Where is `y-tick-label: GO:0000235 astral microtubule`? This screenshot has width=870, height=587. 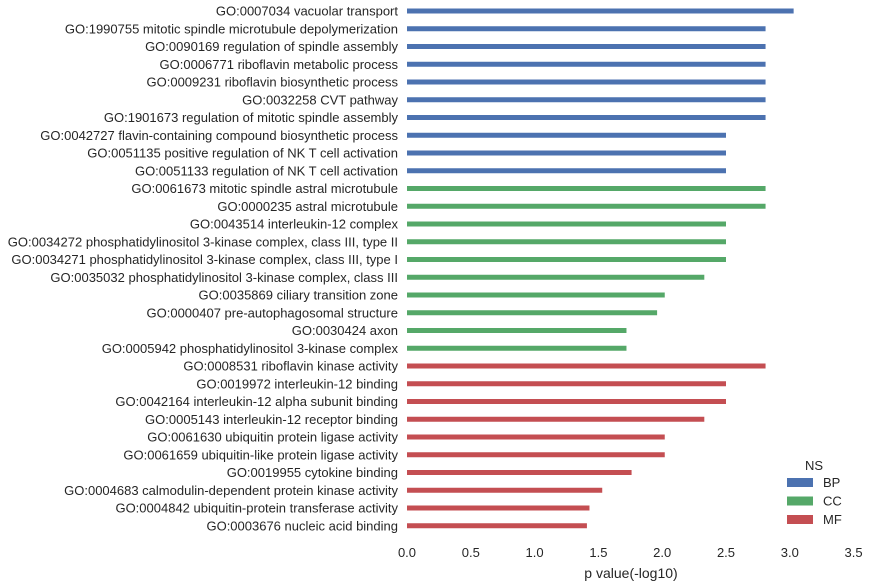
y-tick-label: GO:0000235 astral microtubule is located at coordinates (307, 206).